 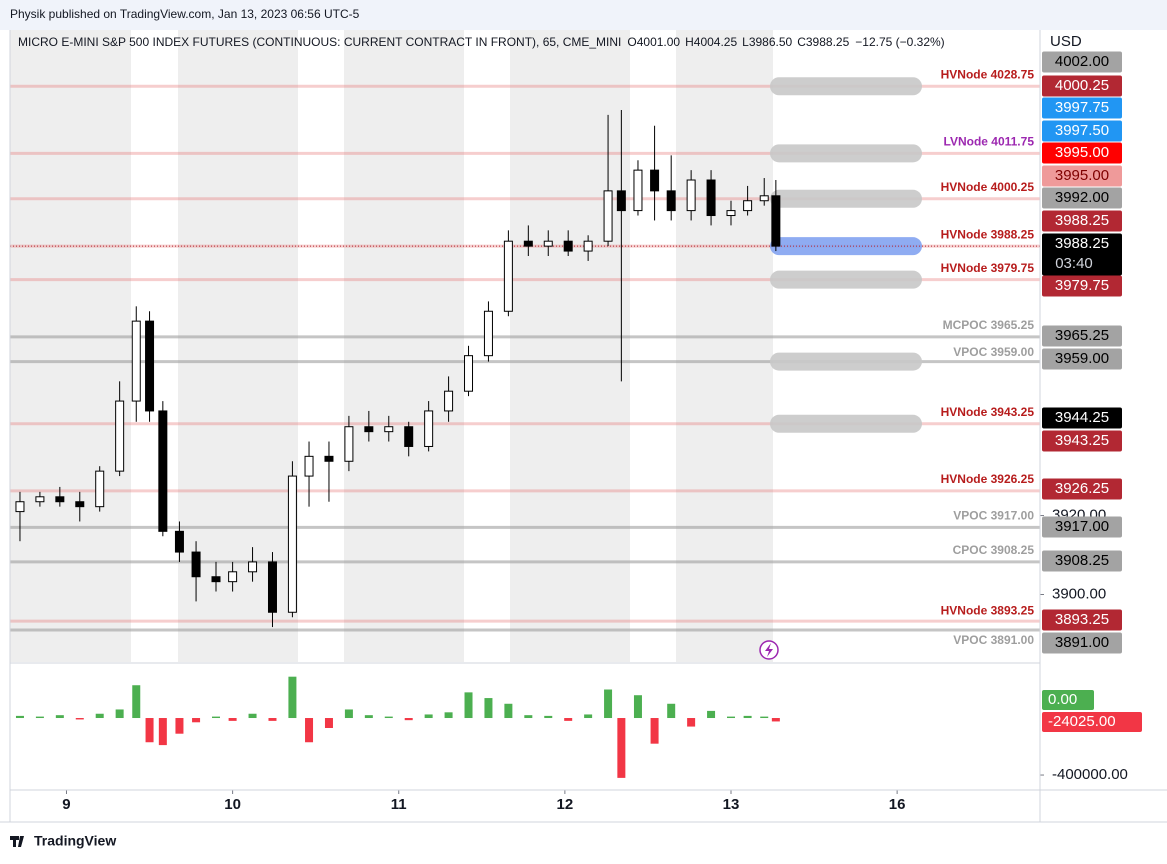 I want to click on header-bar, so click(x=583, y=15).